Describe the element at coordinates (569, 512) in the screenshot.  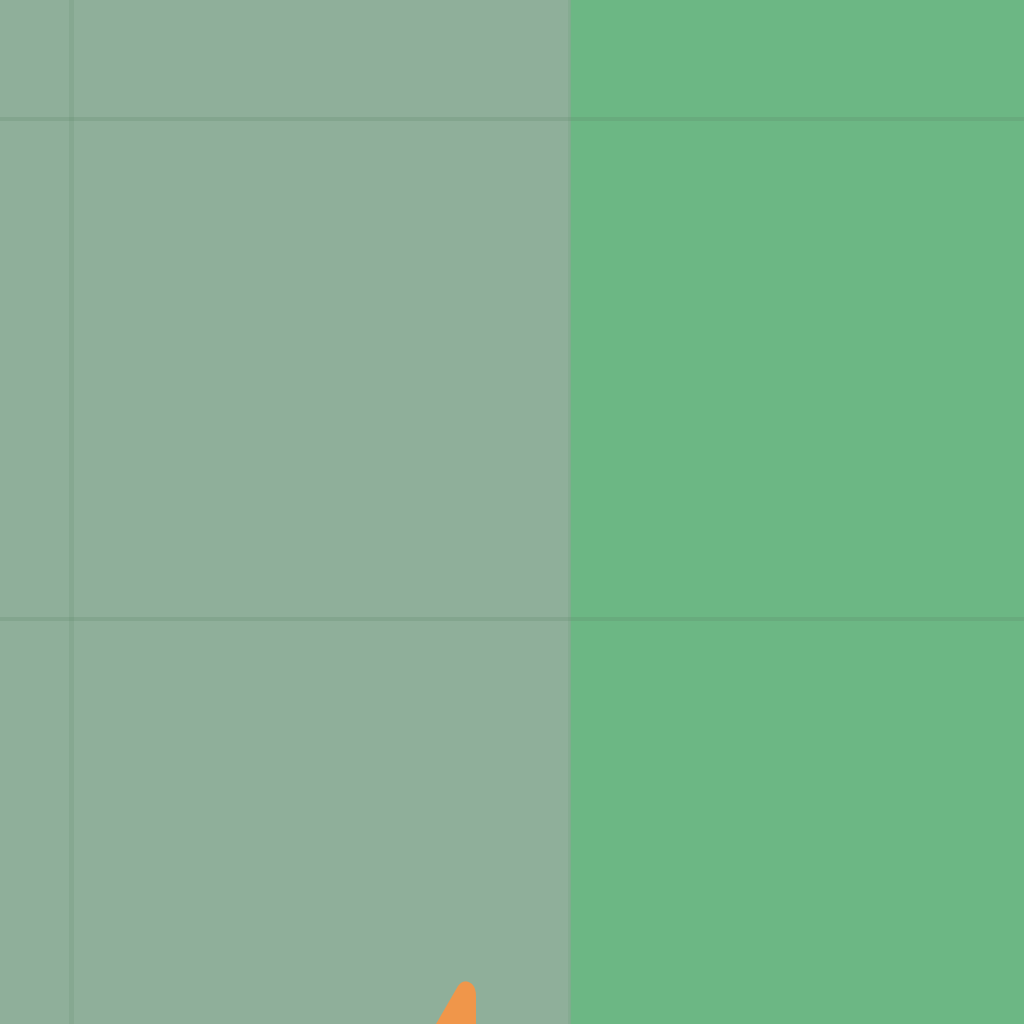
I see `territory-border` at that location.